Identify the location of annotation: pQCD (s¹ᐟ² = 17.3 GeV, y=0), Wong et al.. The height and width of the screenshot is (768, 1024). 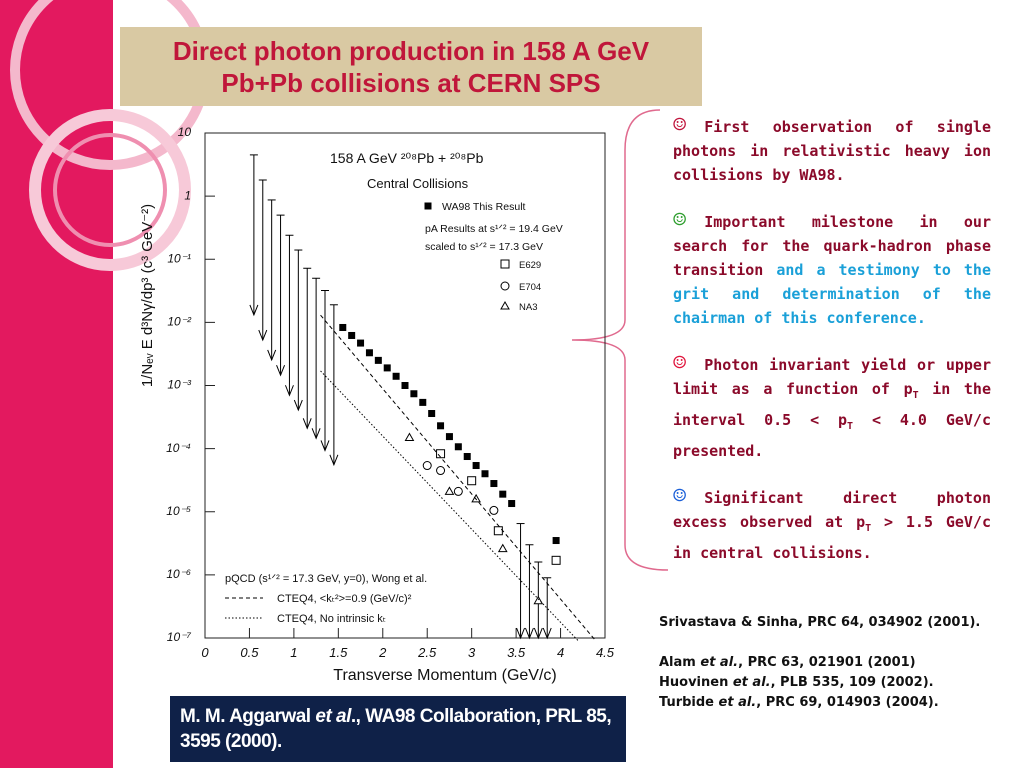
(326, 579).